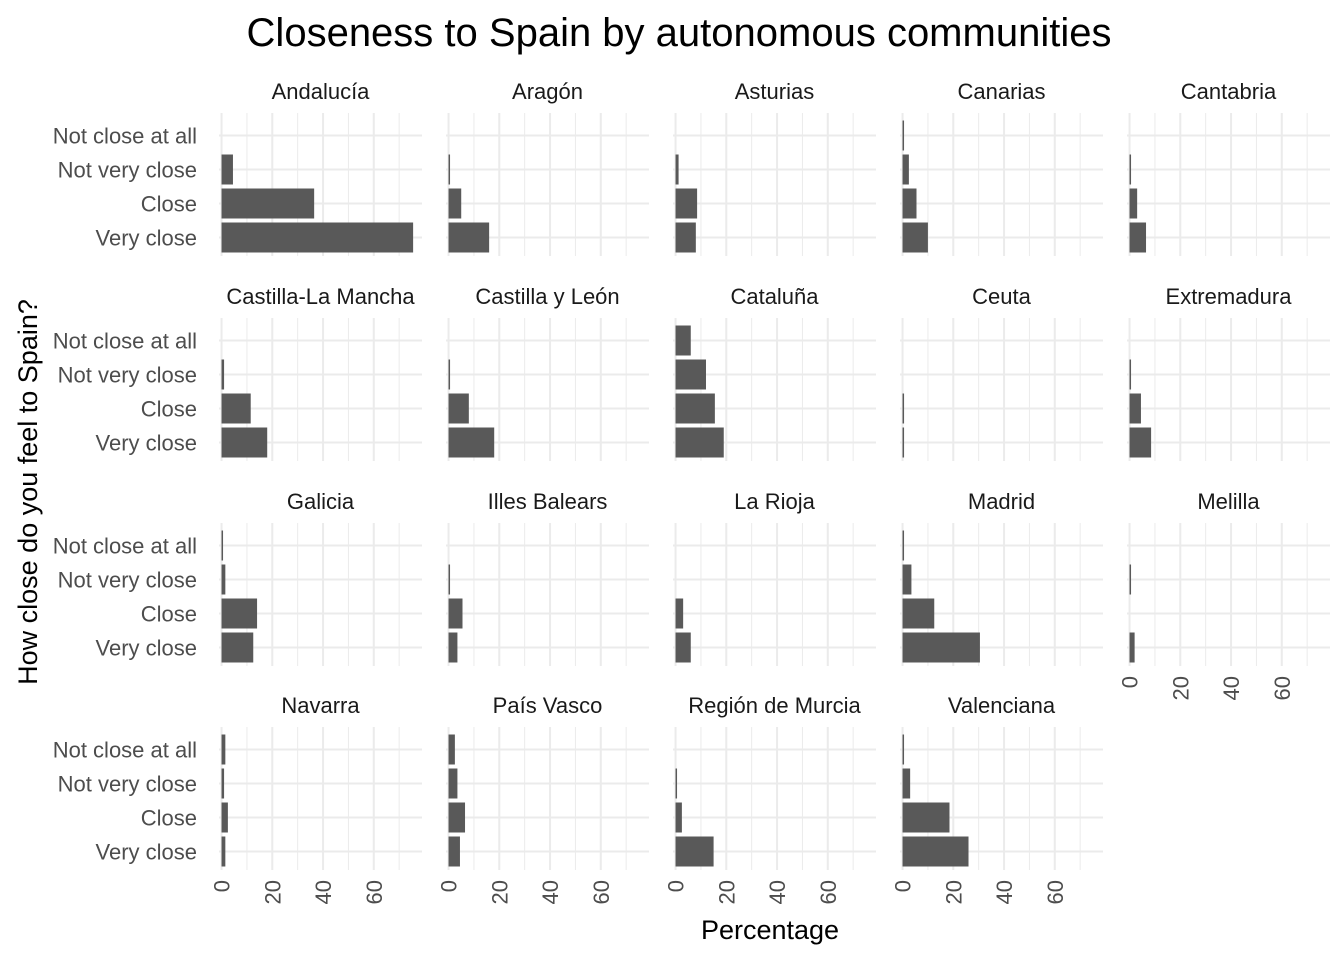  What do you see at coordinates (321, 91) in the screenshot?
I see `facet-label: Andalucía` at bounding box center [321, 91].